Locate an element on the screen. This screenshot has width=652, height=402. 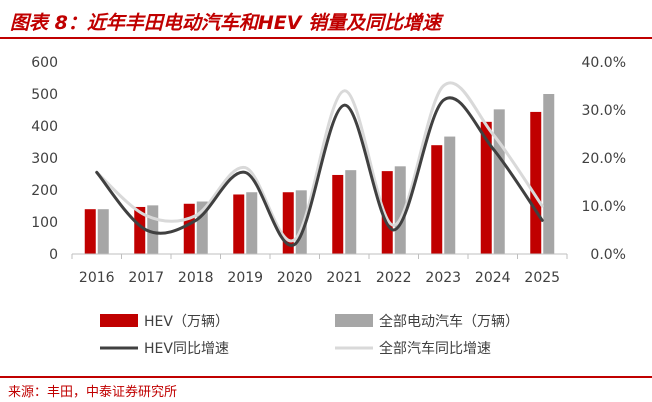
x-tick-label: 2022 is located at coordinates (394, 278).